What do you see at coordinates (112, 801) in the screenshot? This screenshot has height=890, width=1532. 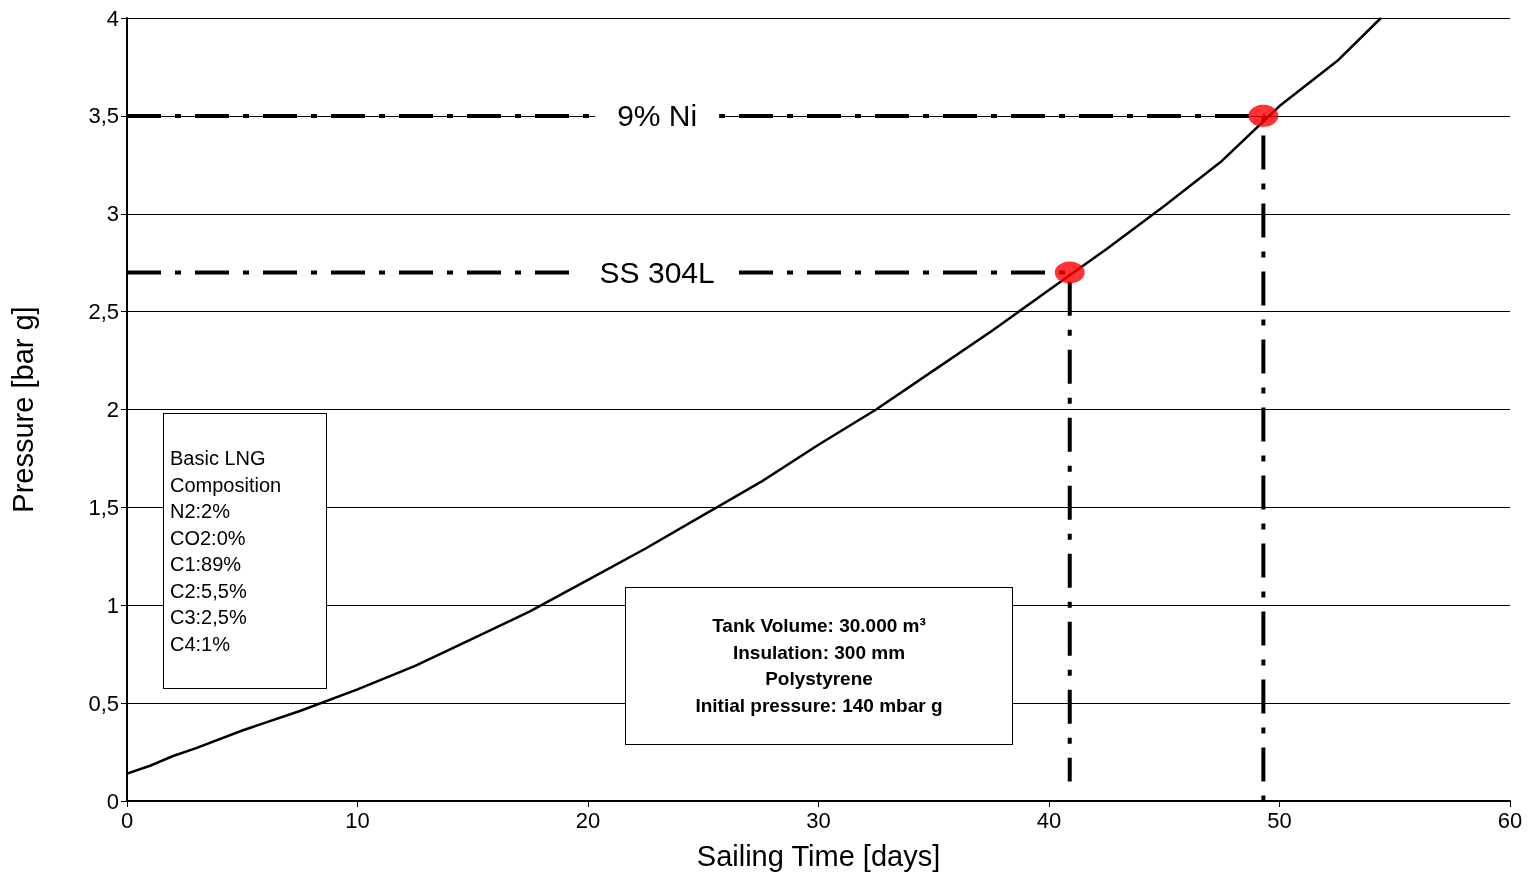 I see `y-tick-label: 0` at bounding box center [112, 801].